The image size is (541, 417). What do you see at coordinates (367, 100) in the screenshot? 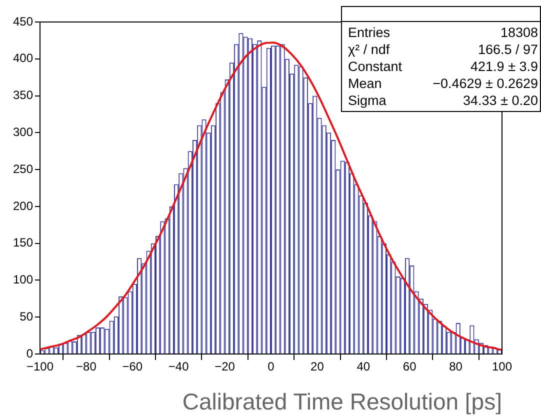
I see `annotation: Sigma` at bounding box center [367, 100].